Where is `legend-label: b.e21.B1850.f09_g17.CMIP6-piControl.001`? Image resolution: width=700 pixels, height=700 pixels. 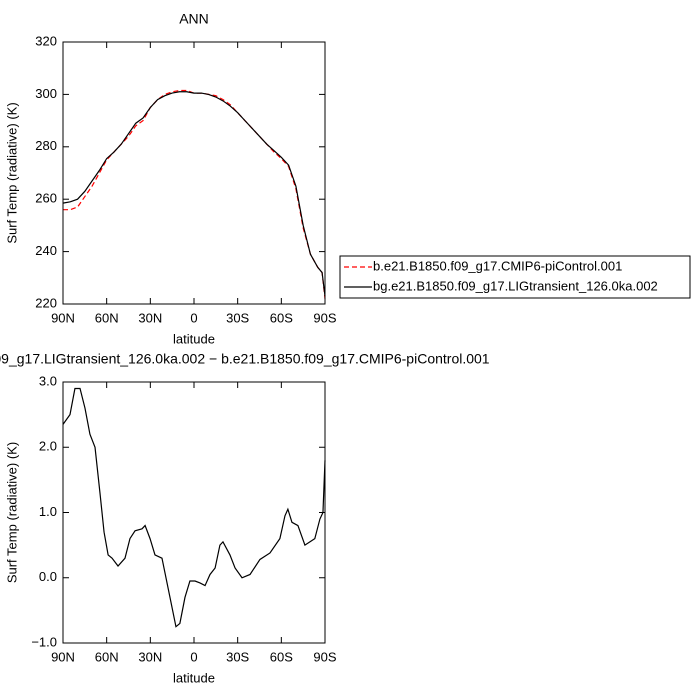
legend-label: b.e21.B1850.f09_g17.CMIP6-piControl.001 is located at coordinates (497, 265).